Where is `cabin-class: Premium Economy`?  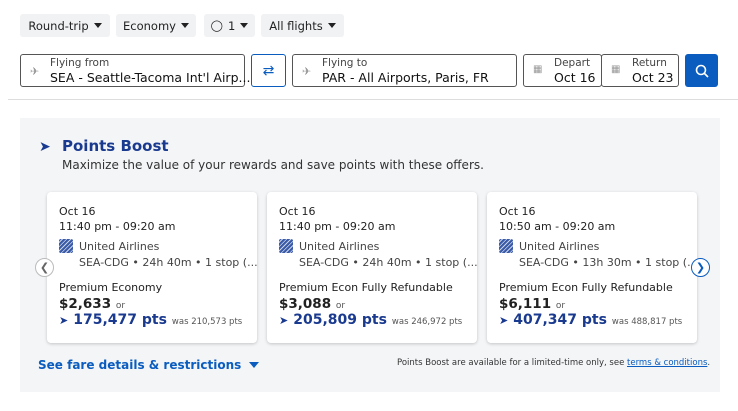 cabin-class: Premium Economy is located at coordinates (111, 287).